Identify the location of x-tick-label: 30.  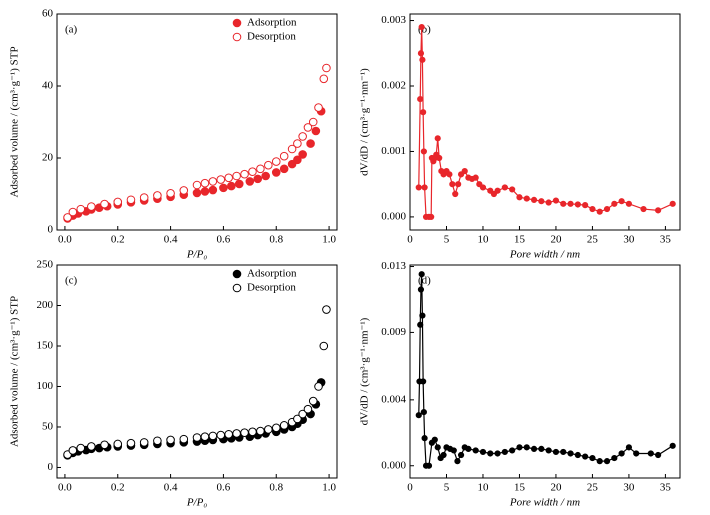
(629, 488).